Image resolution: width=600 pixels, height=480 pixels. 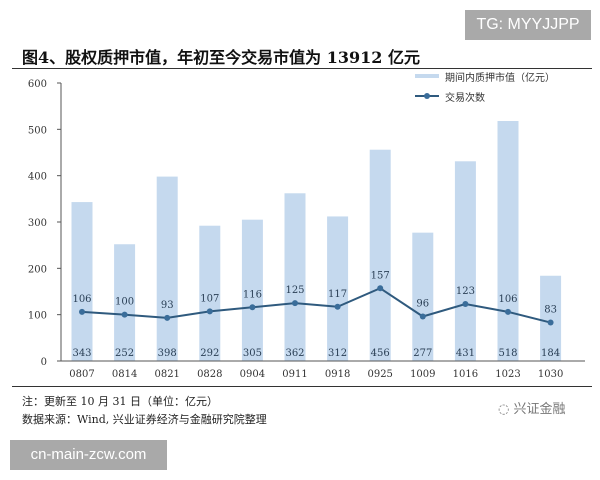 What do you see at coordinates (81, 353) in the screenshot?
I see `bar-value-label: 343` at bounding box center [81, 353].